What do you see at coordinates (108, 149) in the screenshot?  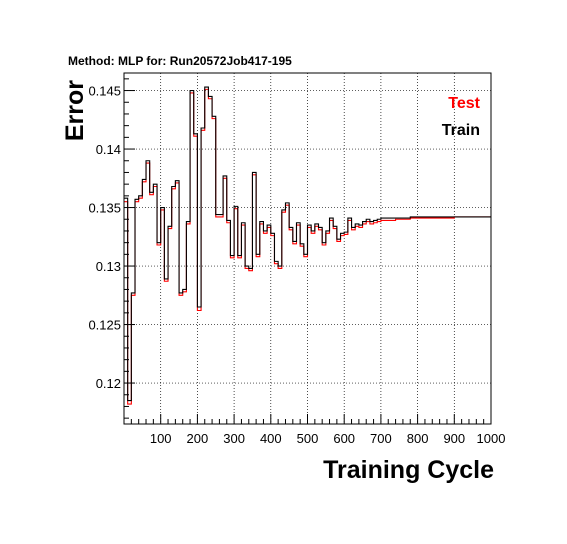 I see `y-tick-label: 0.14` at bounding box center [108, 149].